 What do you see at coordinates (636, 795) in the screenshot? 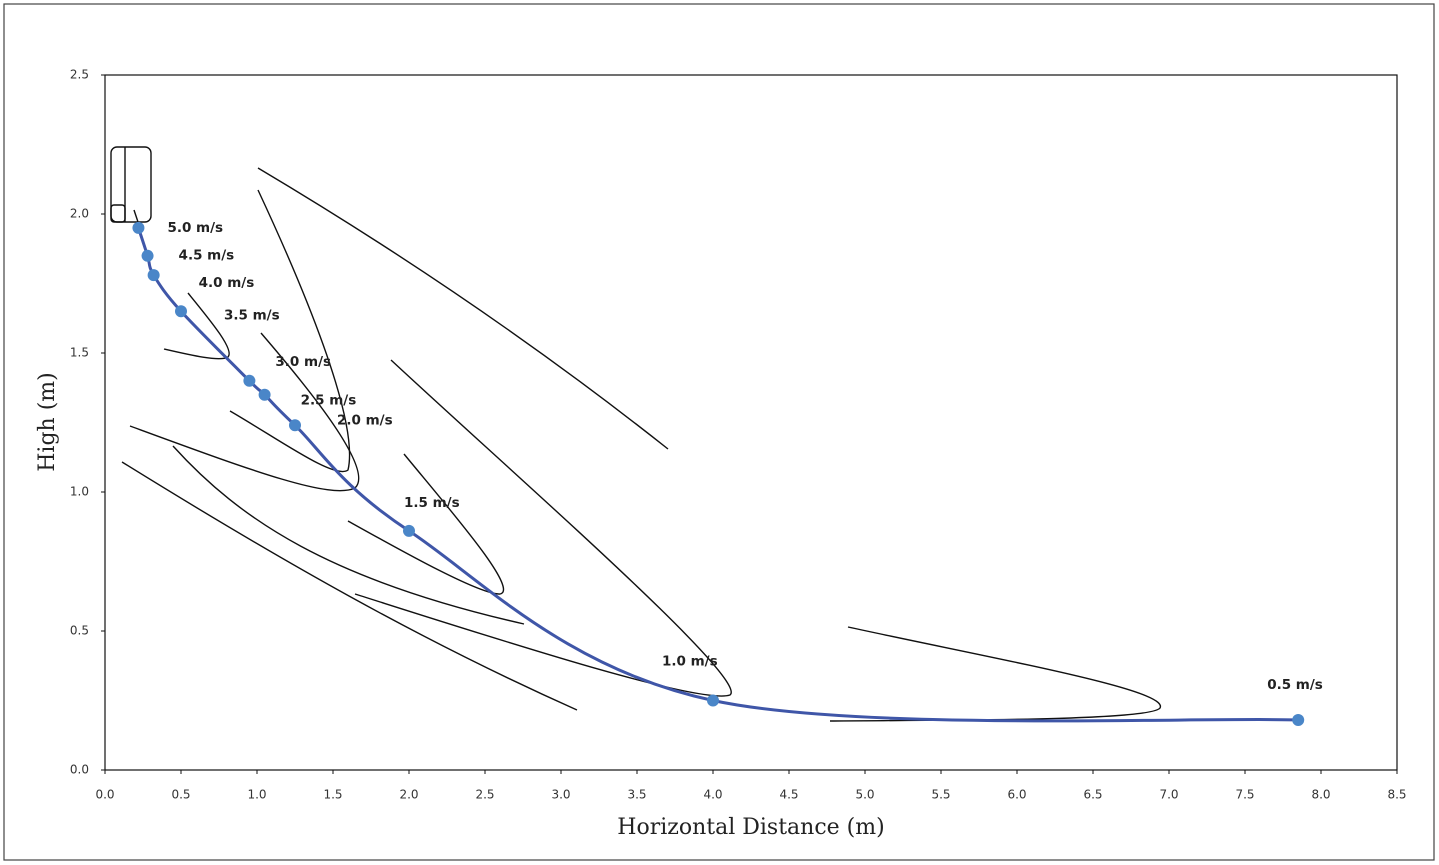
I see `x-tick-label: 3.5` at bounding box center [636, 795].